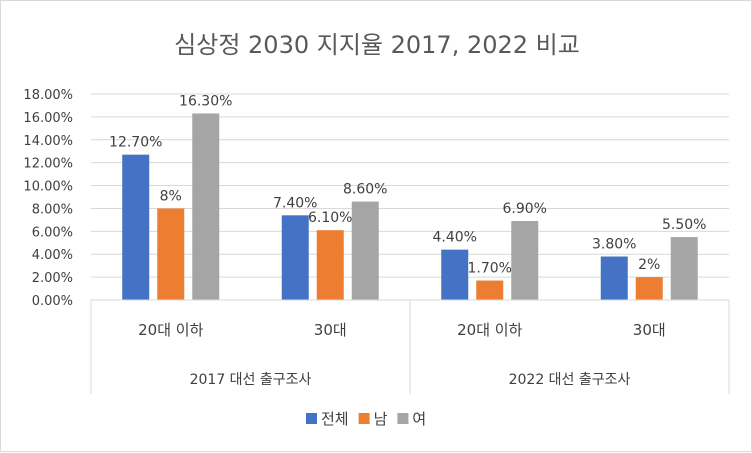 This screenshot has width=752, height=453. I want to click on data-label: 6.10%, so click(330, 218).